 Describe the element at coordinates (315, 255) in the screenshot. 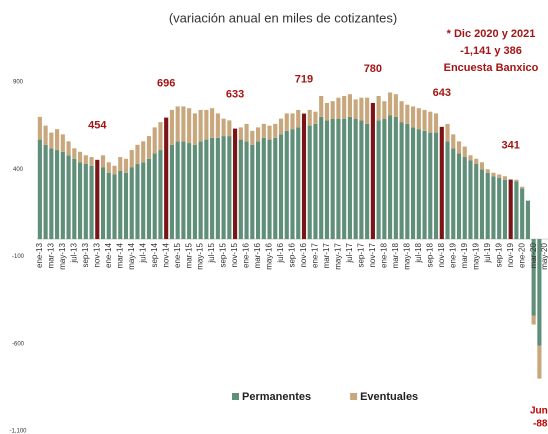

I see `x-tick-label: ene-17` at that location.